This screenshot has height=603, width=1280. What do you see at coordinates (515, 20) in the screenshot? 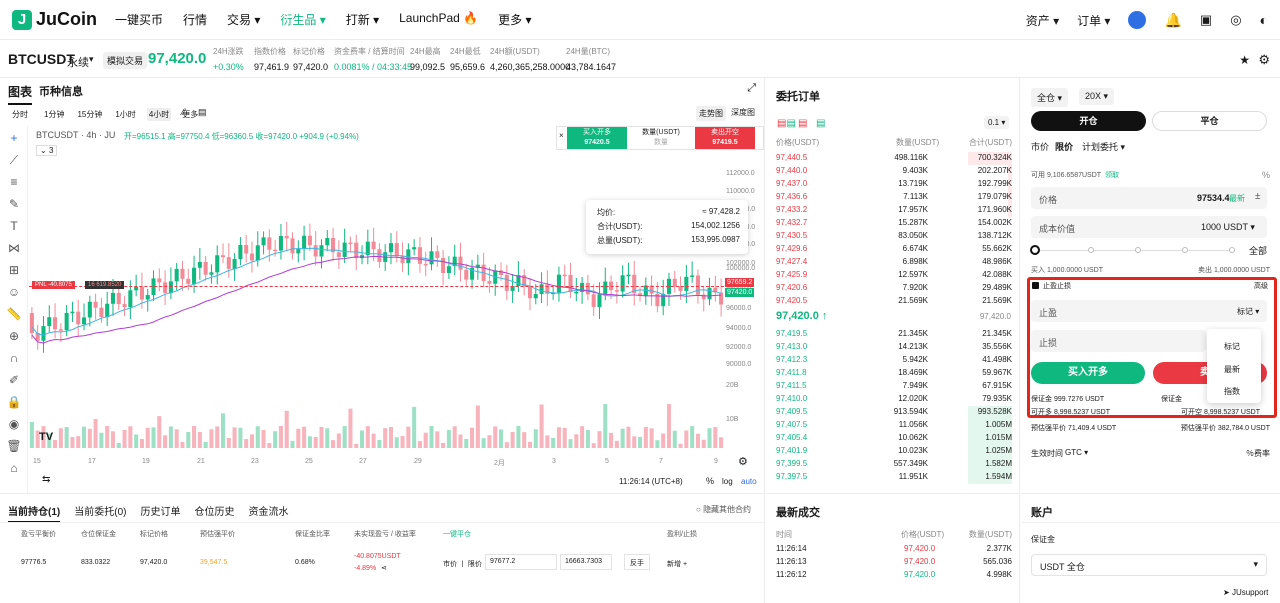
I see `nav-item-6: 更多 ▾` at bounding box center [515, 20].